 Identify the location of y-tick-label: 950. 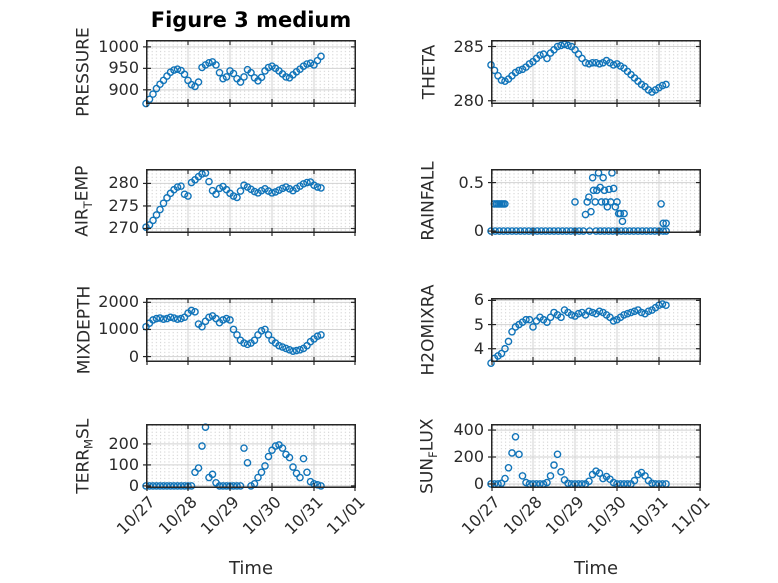
(123, 68).